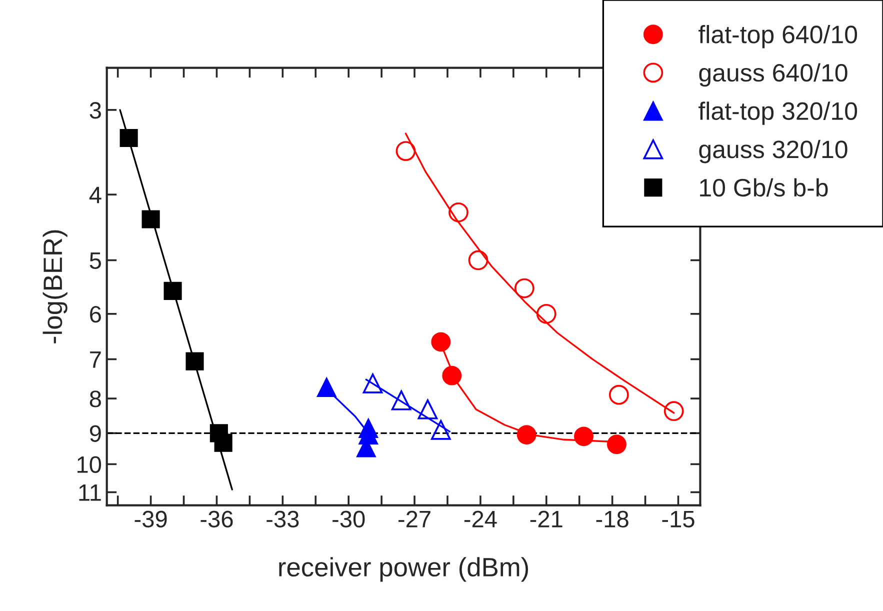  Describe the element at coordinates (95, 433) in the screenshot. I see `y-tick-label: 9` at that location.